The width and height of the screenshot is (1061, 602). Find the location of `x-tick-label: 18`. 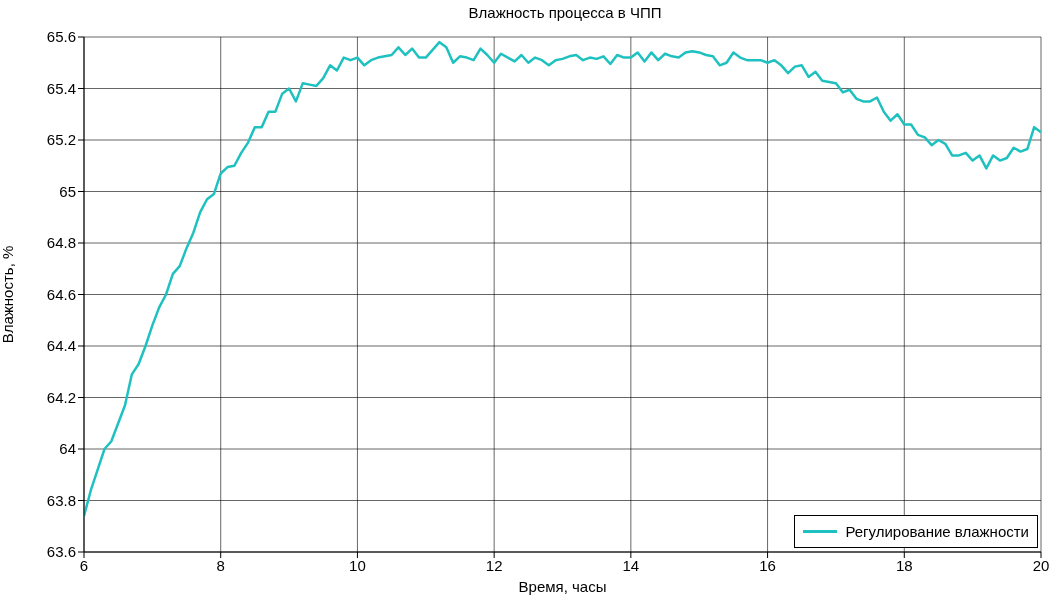

x-tick-label: 18 is located at coordinates (904, 565).